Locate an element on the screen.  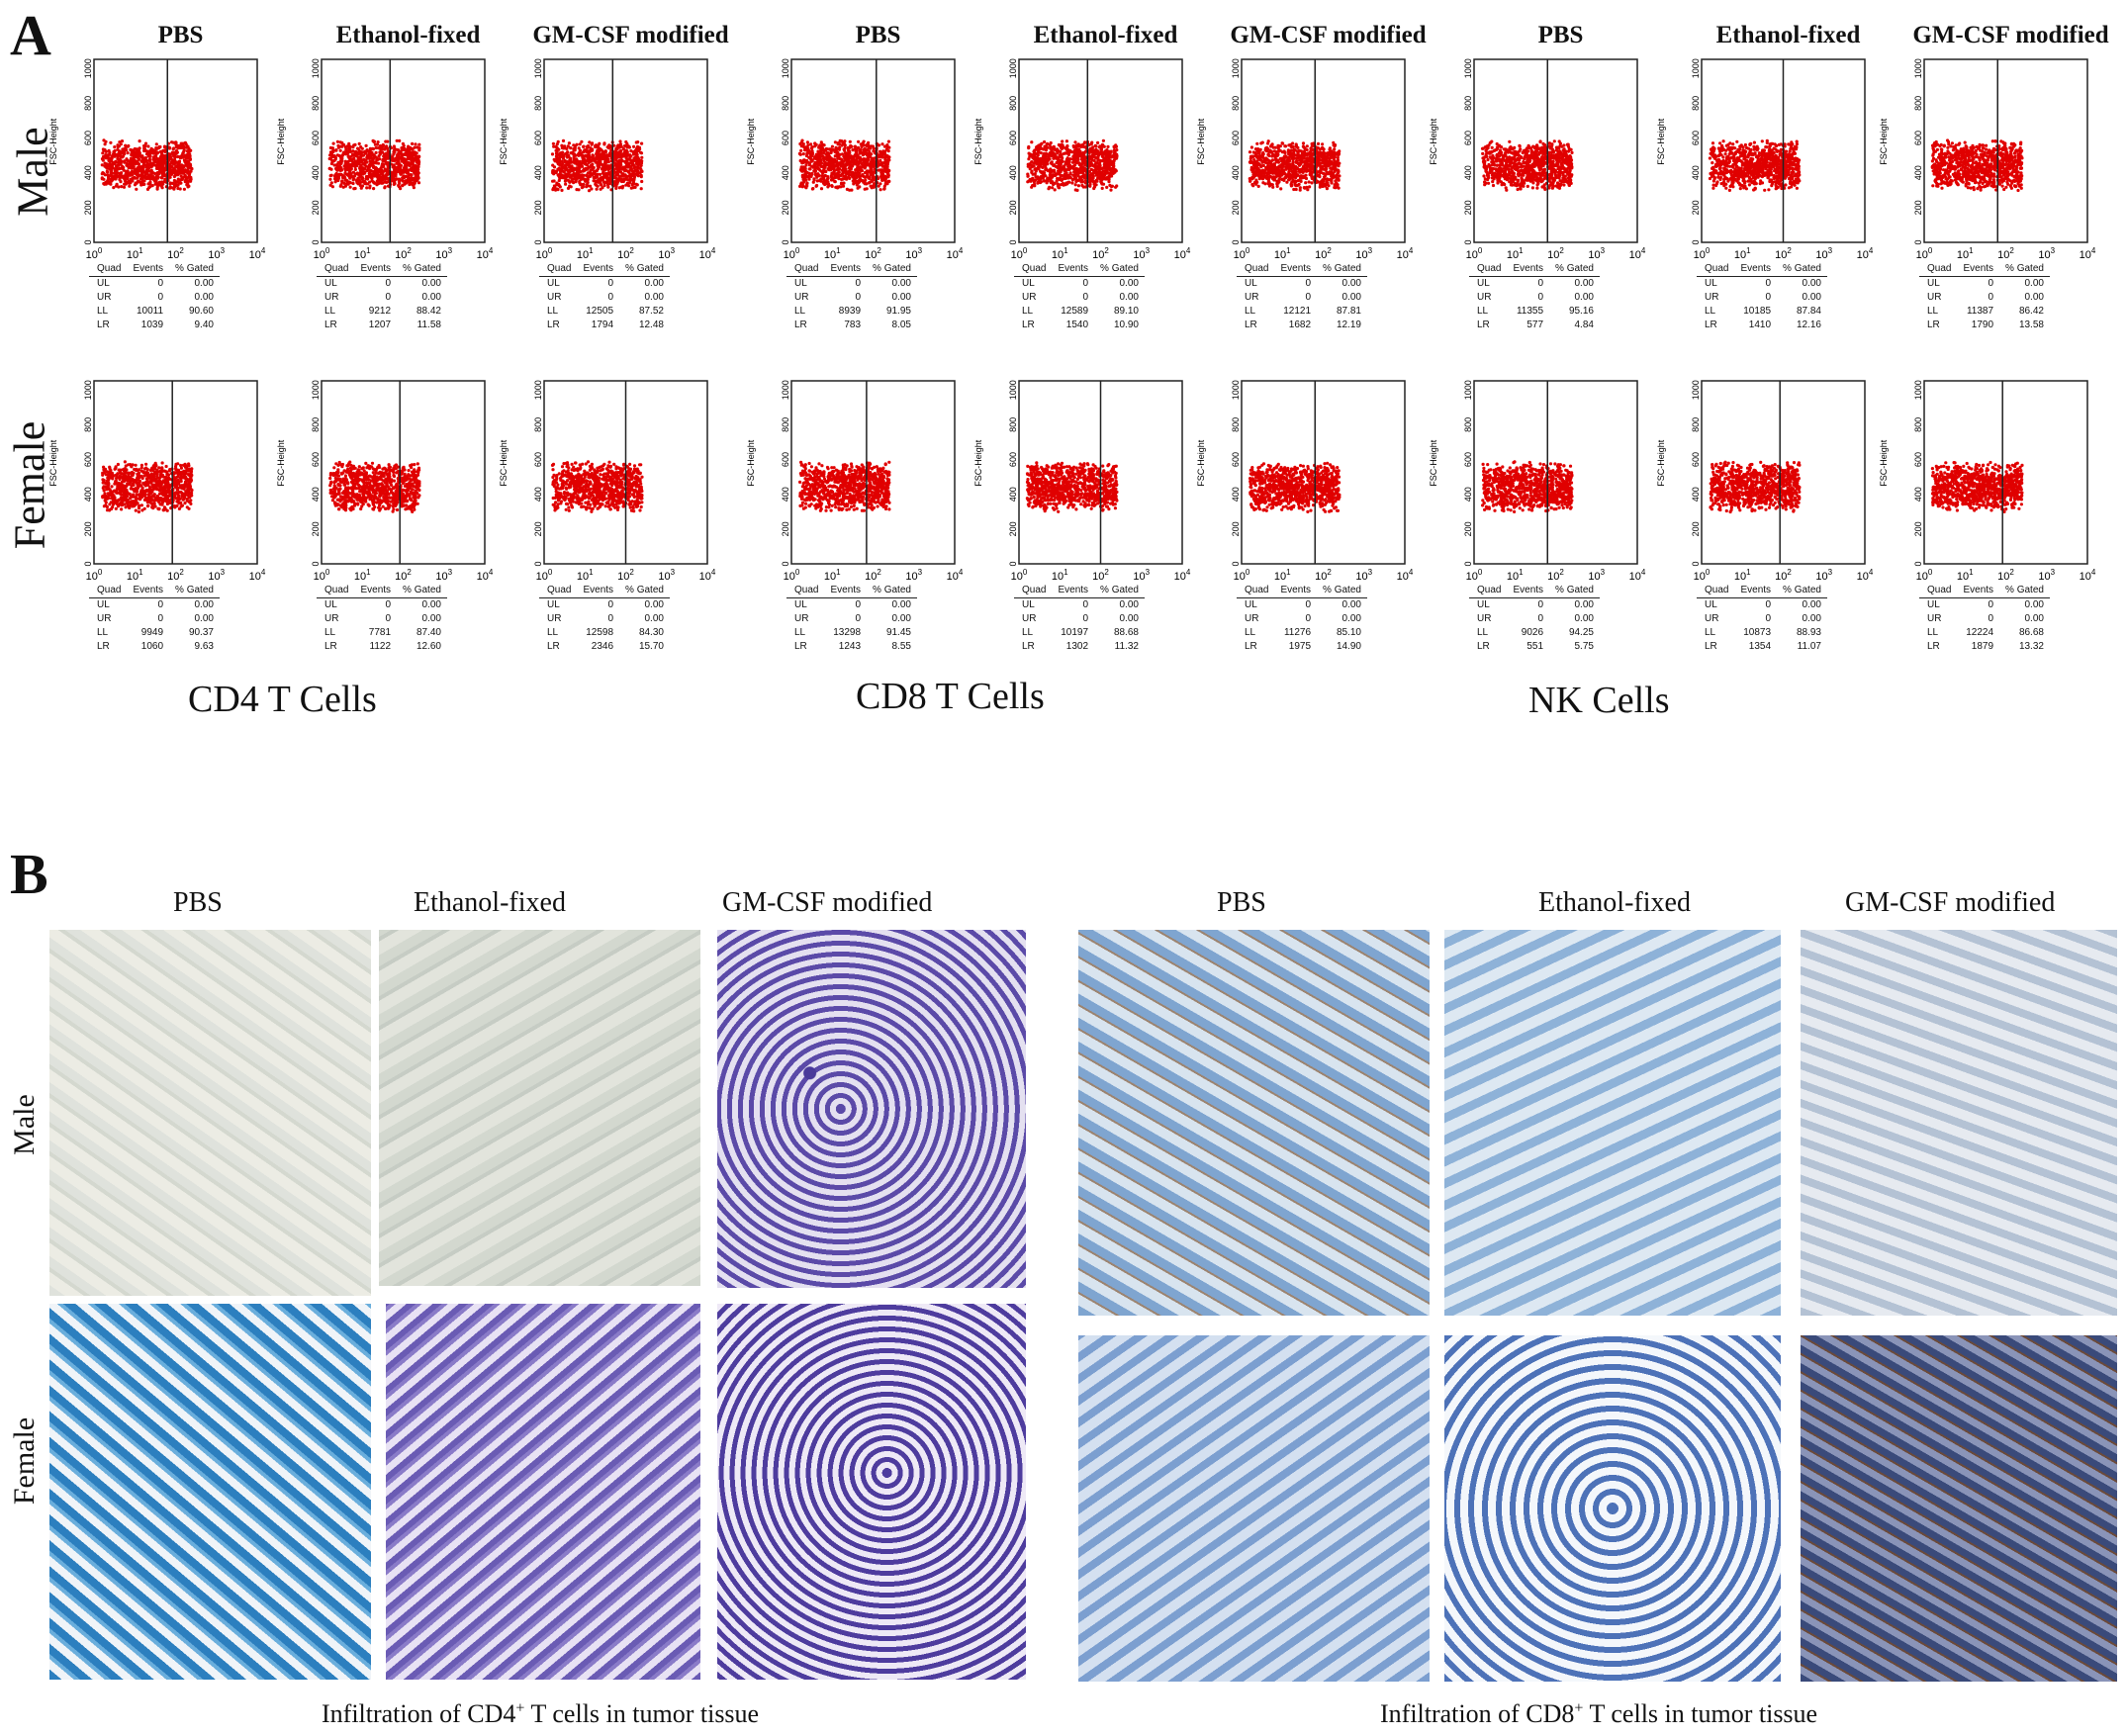
table-cell: 89.10 is located at coordinates (1126, 311).